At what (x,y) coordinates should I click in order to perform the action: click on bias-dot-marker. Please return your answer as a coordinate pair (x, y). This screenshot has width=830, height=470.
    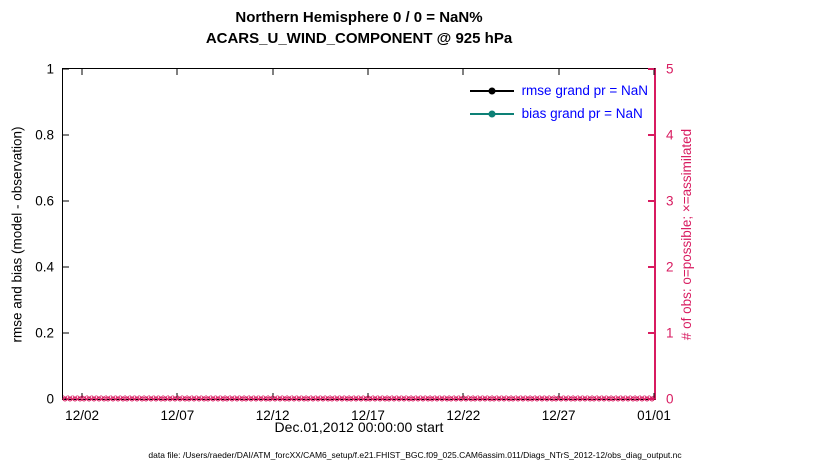
    Looking at the image, I should click on (492, 113).